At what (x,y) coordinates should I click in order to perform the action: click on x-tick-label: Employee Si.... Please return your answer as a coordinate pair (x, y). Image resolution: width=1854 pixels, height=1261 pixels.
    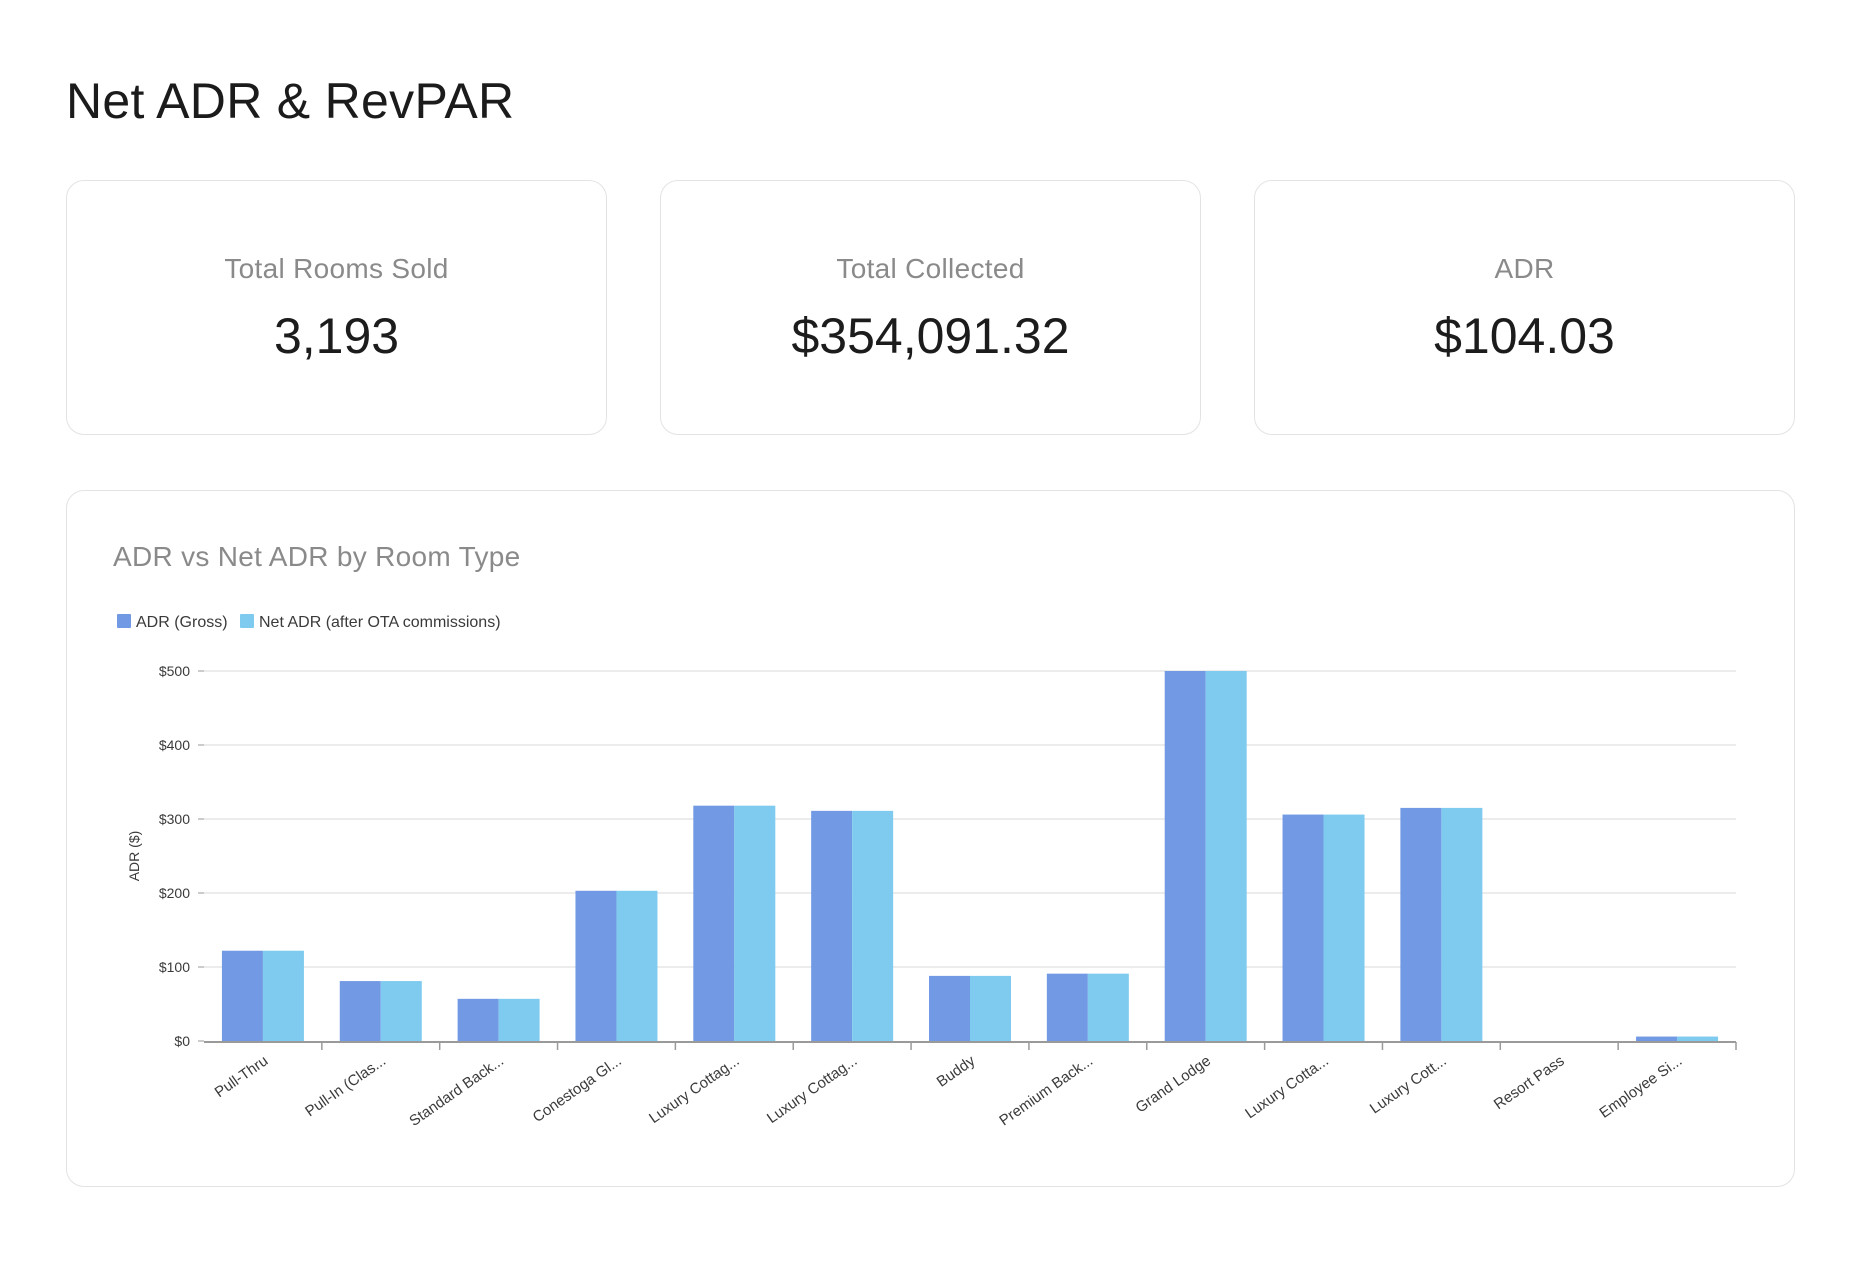
    Looking at the image, I should click on (1640, 1086).